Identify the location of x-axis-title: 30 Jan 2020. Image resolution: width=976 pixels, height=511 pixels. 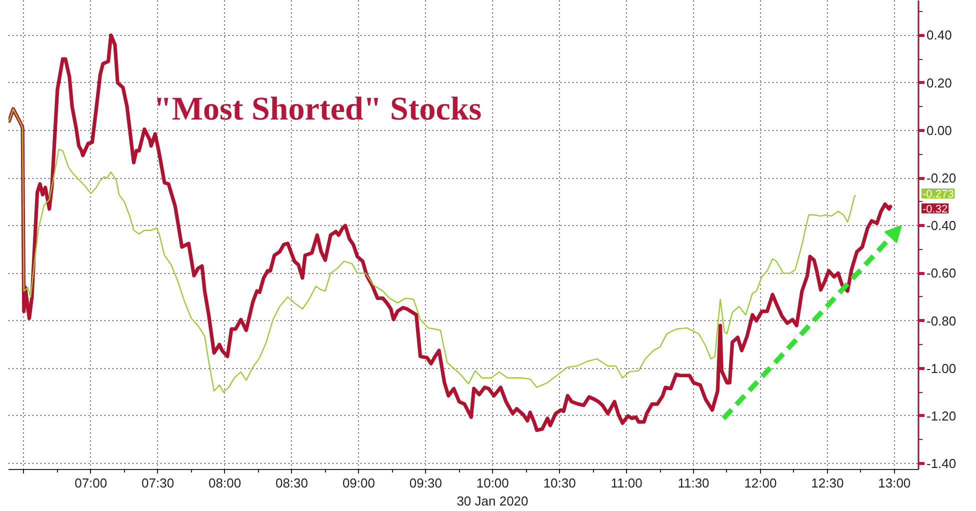
(492, 501).